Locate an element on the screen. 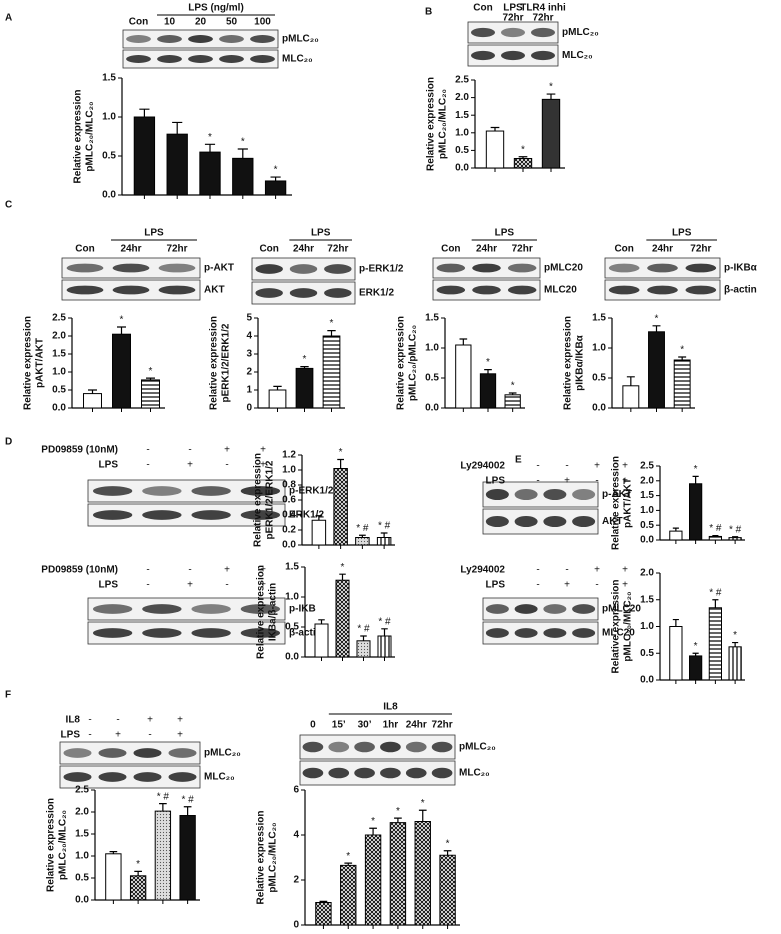 The image size is (781, 934). lane-label: Con is located at coordinates (138, 22).